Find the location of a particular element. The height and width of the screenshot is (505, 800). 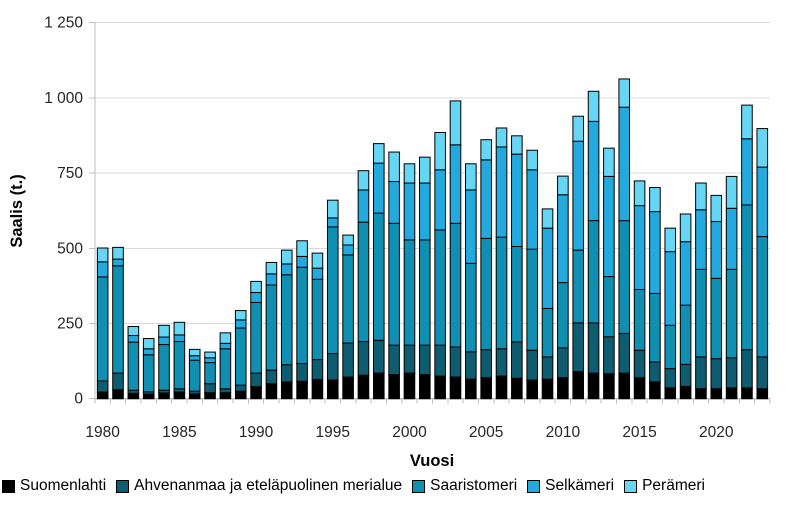

bar-2010-selkämeri is located at coordinates (563, 239).